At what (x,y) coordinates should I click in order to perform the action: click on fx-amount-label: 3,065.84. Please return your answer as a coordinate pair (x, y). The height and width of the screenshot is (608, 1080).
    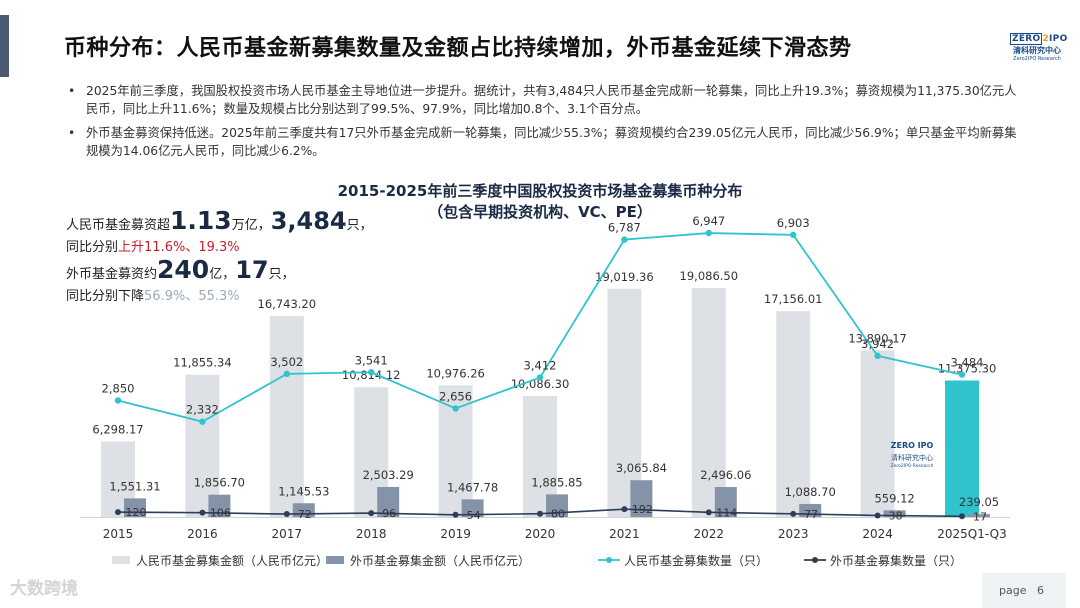
    Looking at the image, I should click on (641, 468).